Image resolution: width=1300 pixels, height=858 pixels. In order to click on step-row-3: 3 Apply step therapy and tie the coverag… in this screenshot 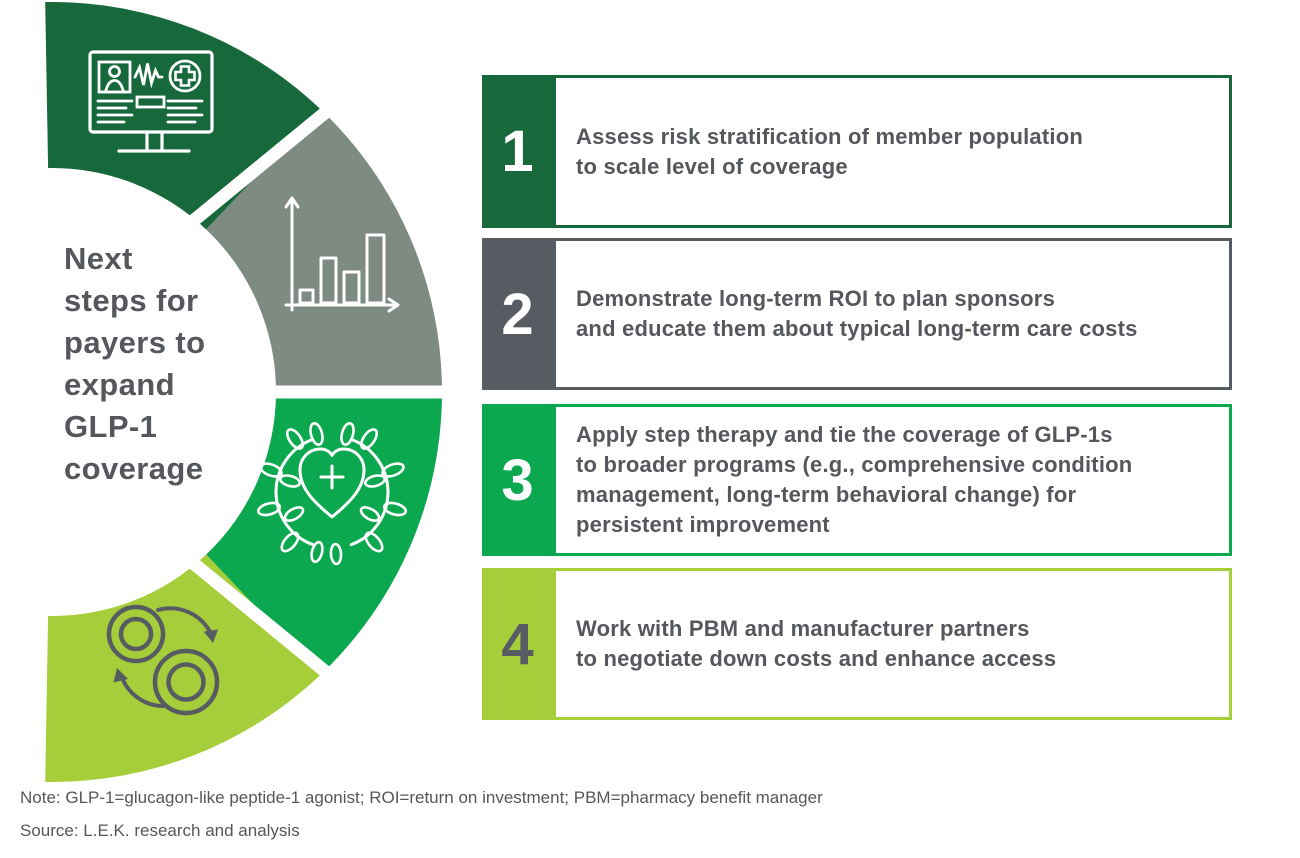, I will do `click(857, 480)`.